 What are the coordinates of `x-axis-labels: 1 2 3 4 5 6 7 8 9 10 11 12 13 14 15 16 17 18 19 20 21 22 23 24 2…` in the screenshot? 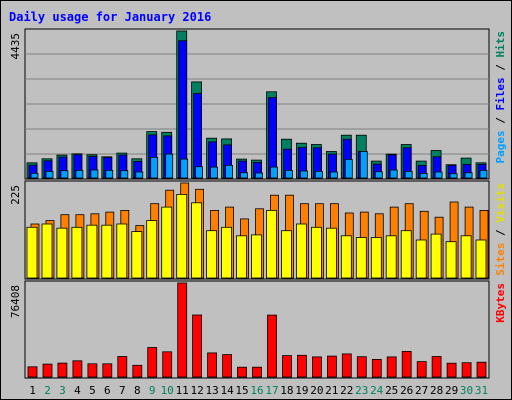 It's located at (258, 390).